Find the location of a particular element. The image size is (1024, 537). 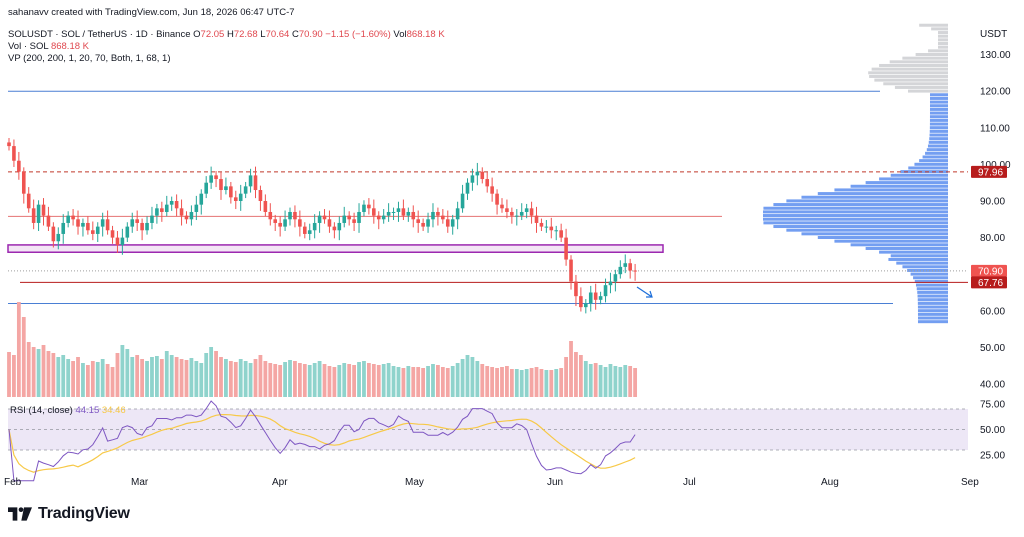

projection-arrow-head is located at coordinates (649, 294).